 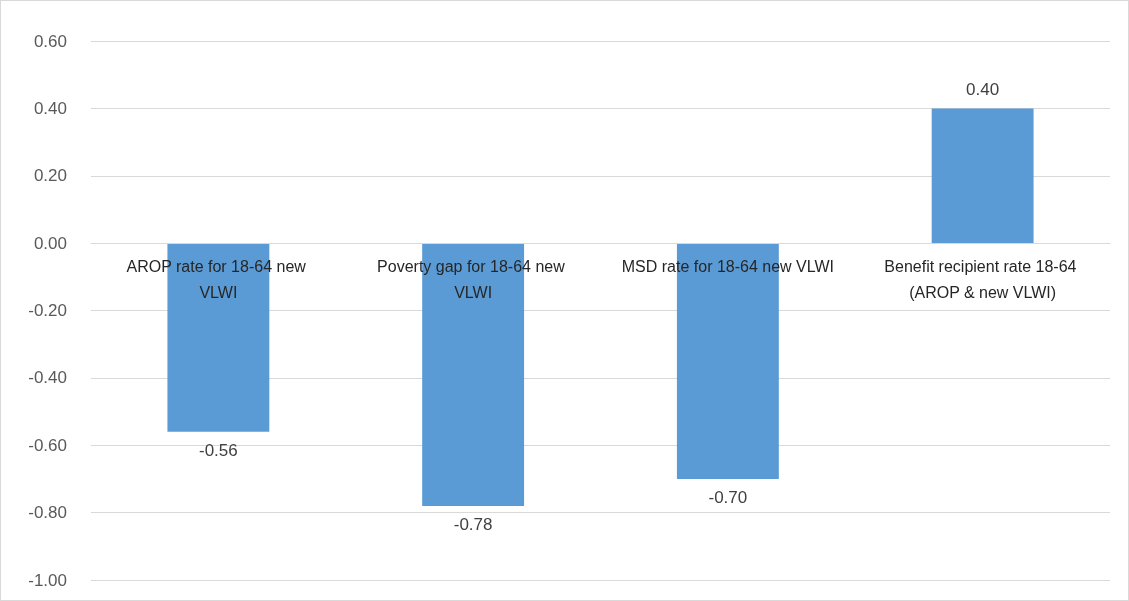 What do you see at coordinates (218, 450) in the screenshot?
I see `data-label: -0.56` at bounding box center [218, 450].